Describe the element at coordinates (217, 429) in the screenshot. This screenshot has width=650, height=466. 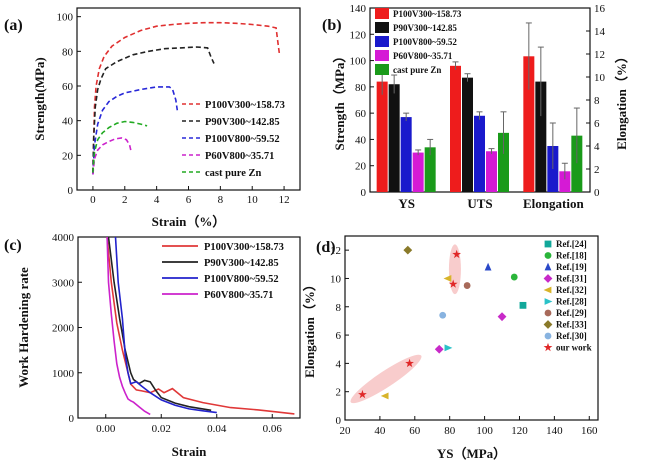
I see `x-tick-label: 0.04` at that location.